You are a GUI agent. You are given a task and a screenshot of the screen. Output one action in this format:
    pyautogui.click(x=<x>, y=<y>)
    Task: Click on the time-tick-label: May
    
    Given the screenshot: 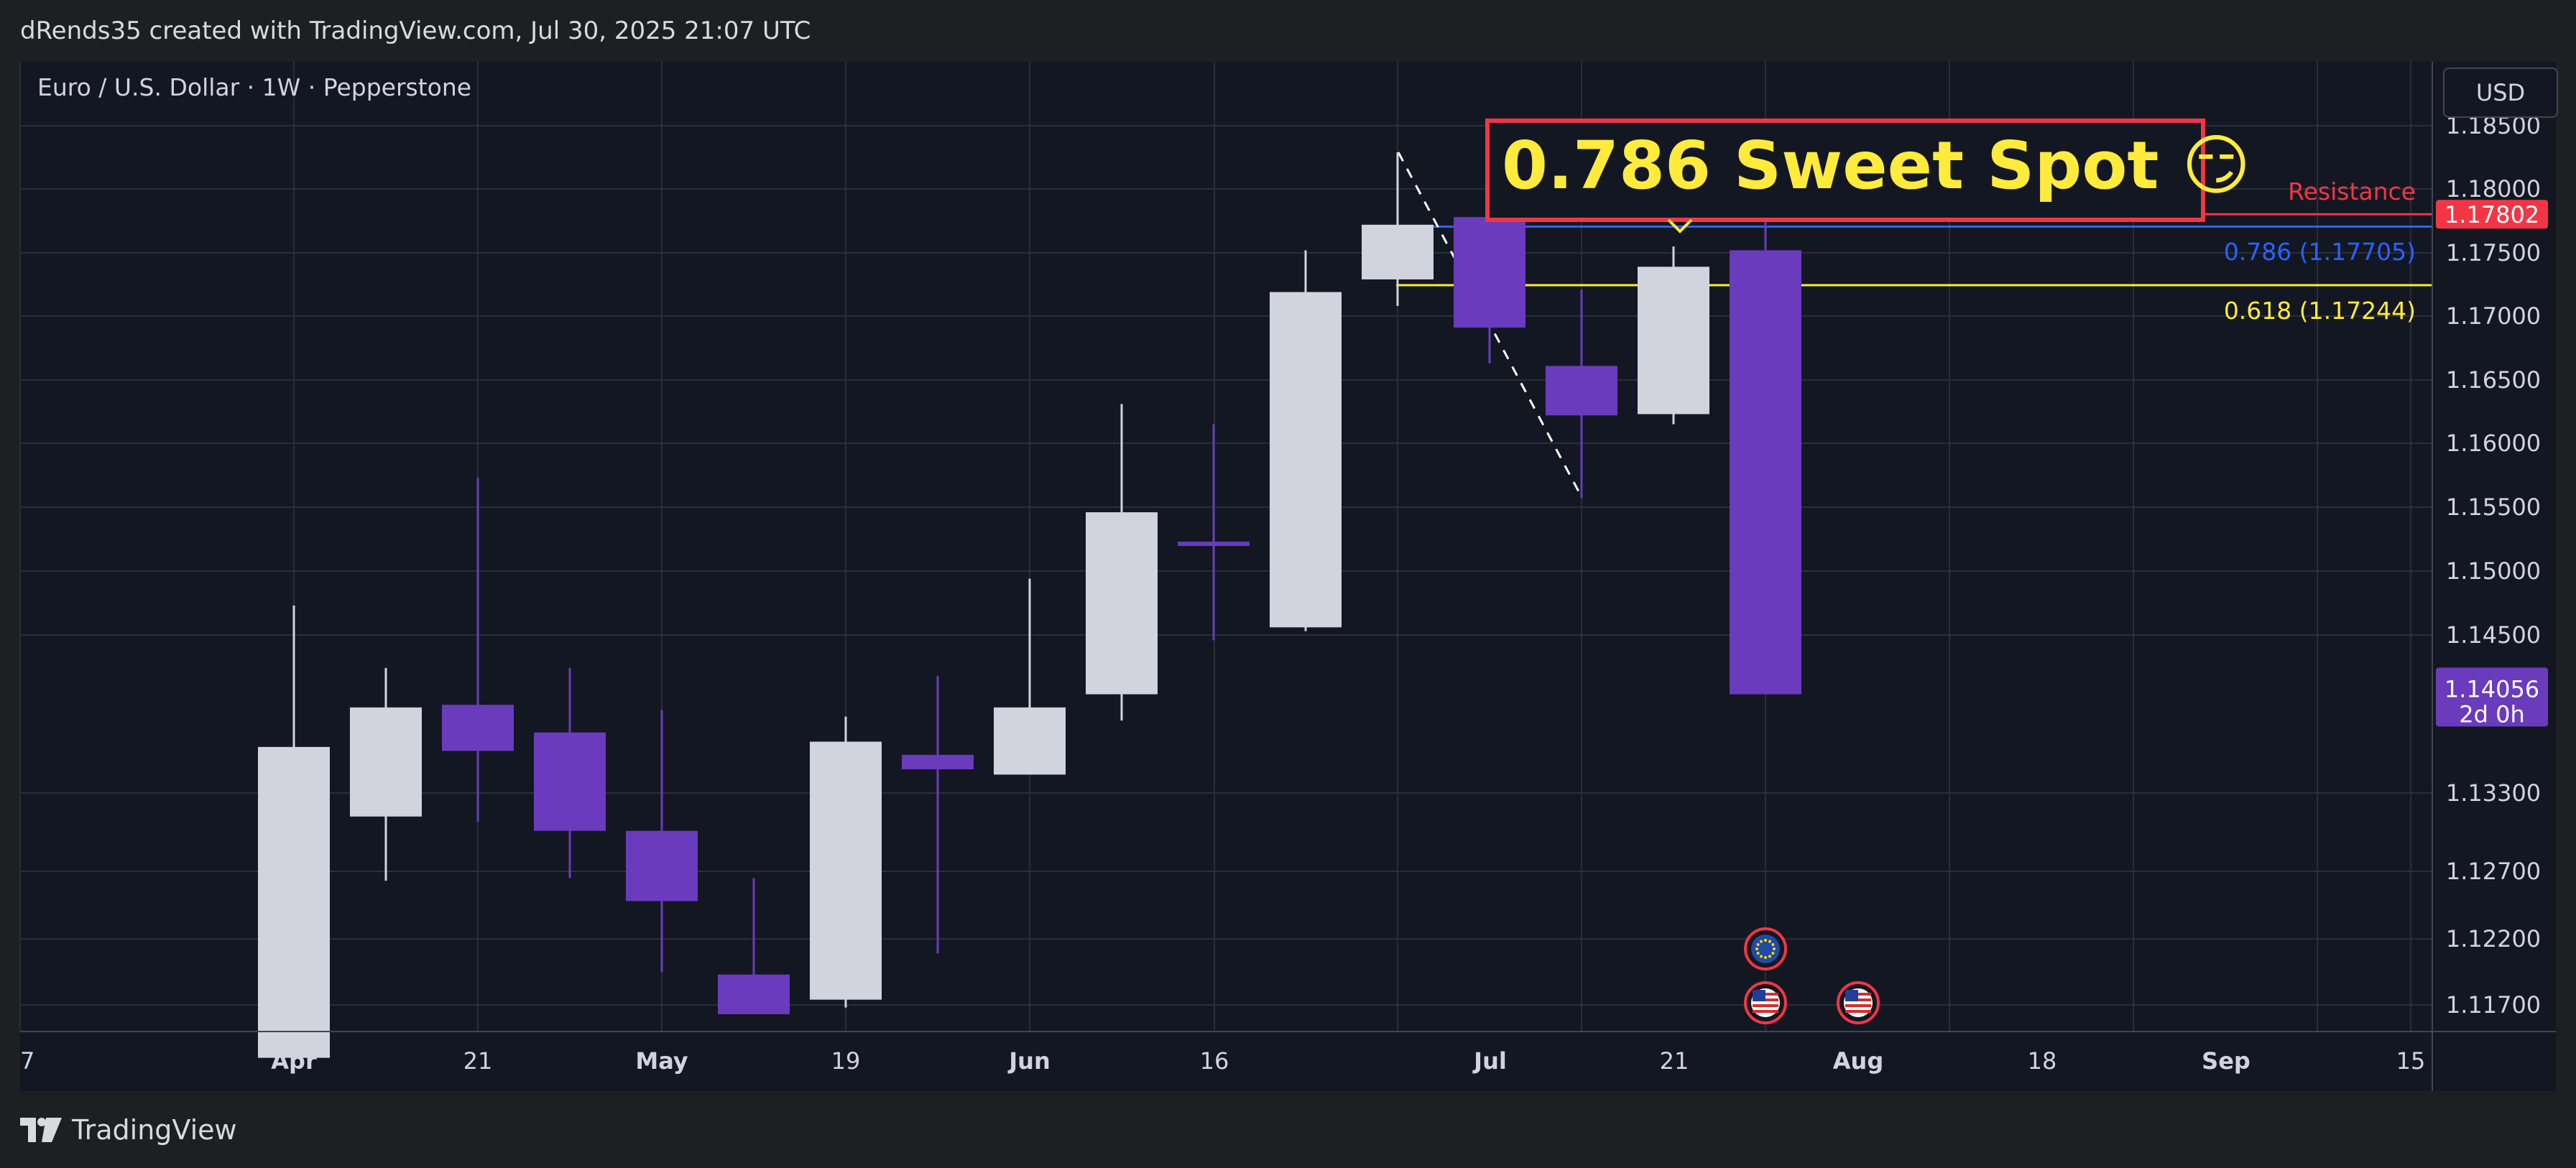 What is the action you would take?
    pyautogui.click(x=662, y=1061)
    